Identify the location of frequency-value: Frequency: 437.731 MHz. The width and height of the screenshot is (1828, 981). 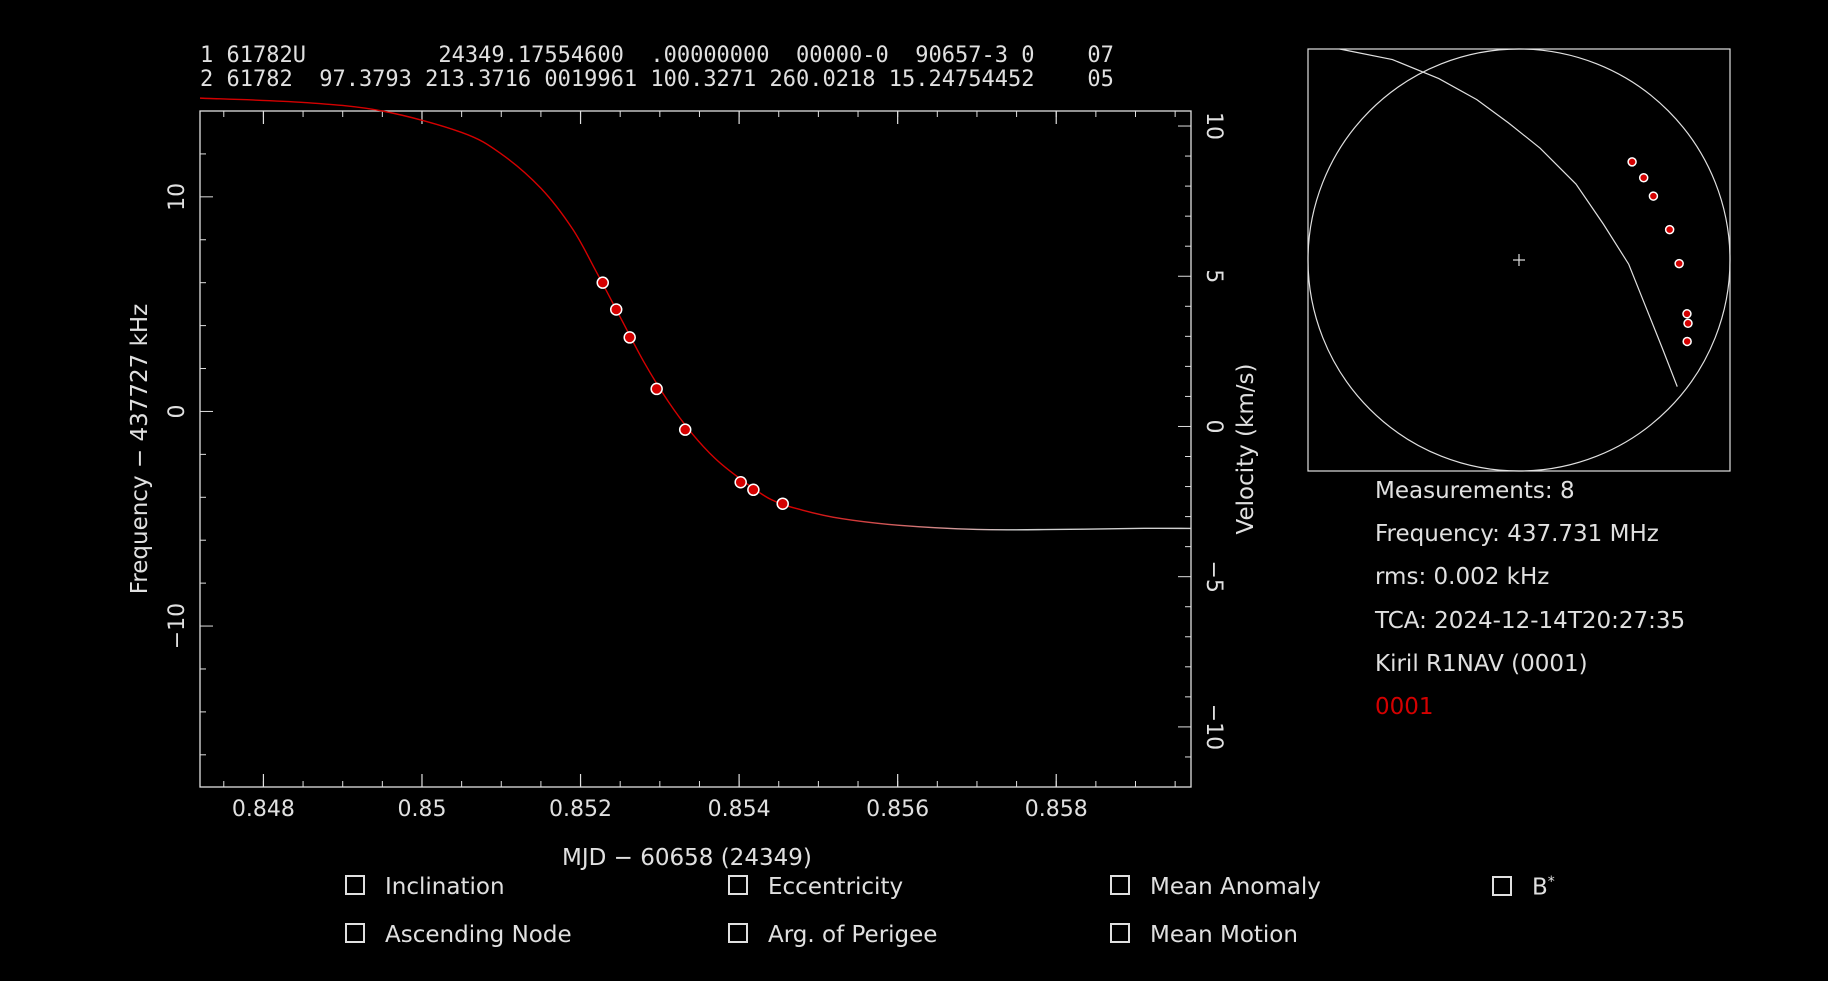
(1517, 534).